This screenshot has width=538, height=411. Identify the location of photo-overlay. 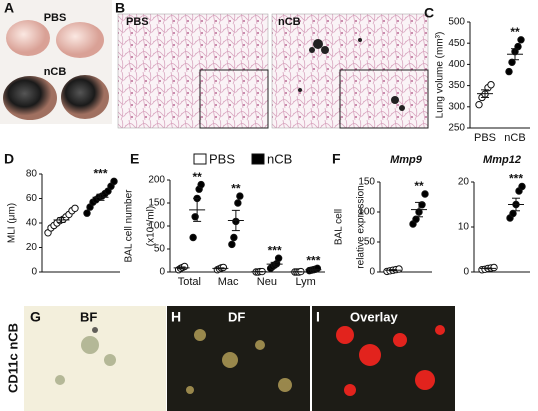
(383, 358).